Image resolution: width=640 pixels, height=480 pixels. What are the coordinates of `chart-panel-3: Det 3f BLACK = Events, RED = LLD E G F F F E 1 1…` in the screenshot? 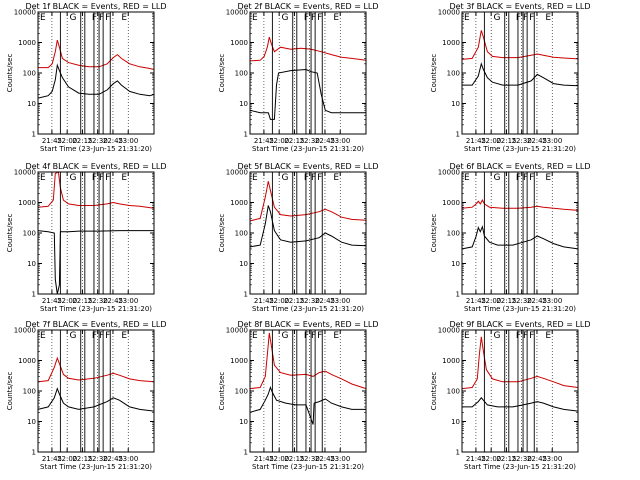 It's located at (510, 77).